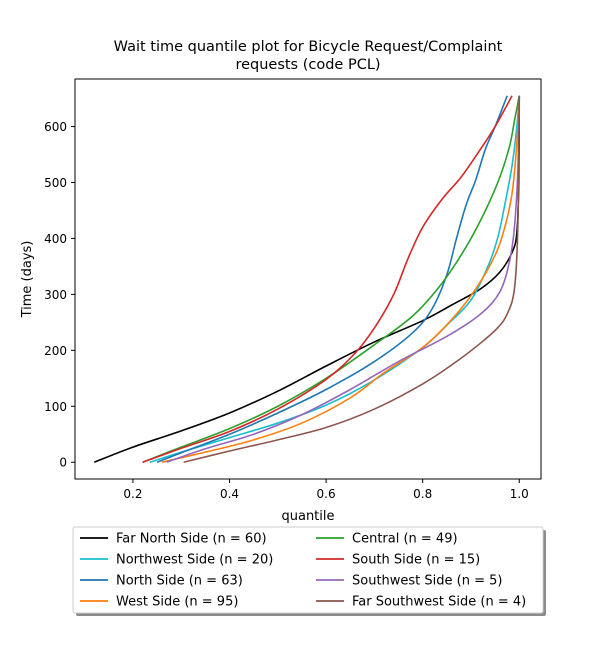 This screenshot has width=600, height=654. I want to click on y-tick-label: 300, so click(55, 295).